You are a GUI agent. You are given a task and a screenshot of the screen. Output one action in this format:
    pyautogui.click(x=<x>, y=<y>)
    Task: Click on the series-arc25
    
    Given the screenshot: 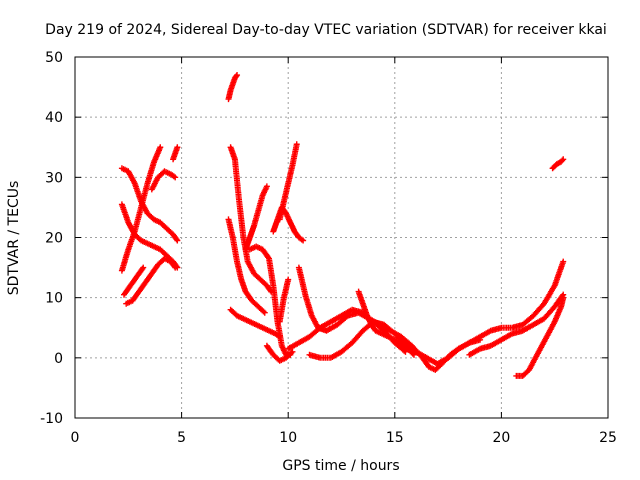 What is the action you would take?
    pyautogui.click(x=558, y=164)
    